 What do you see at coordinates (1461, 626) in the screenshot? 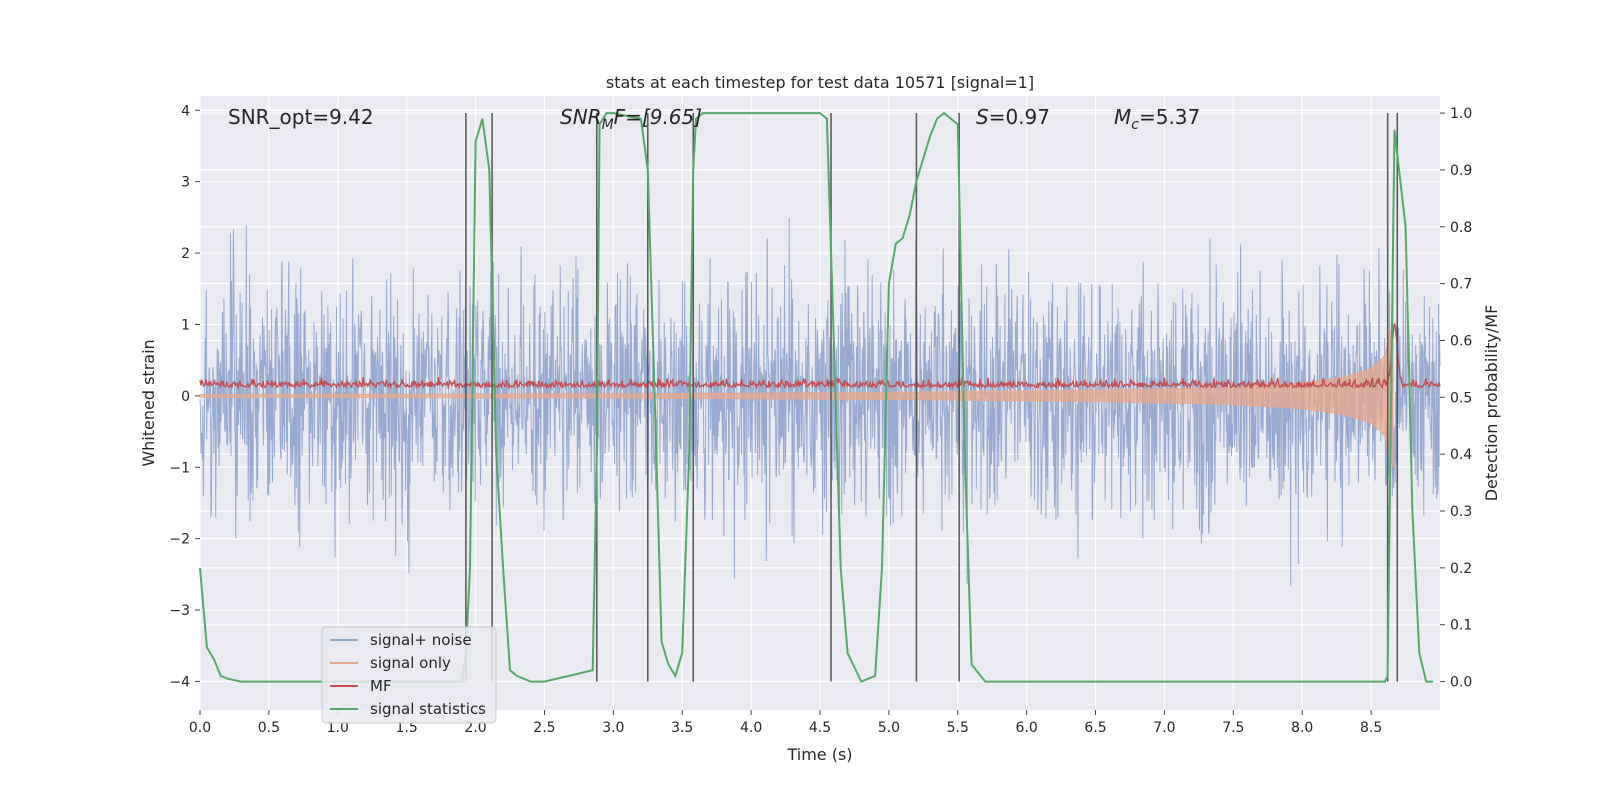
I see `y-right-tick-label: 0.1` at bounding box center [1461, 626].